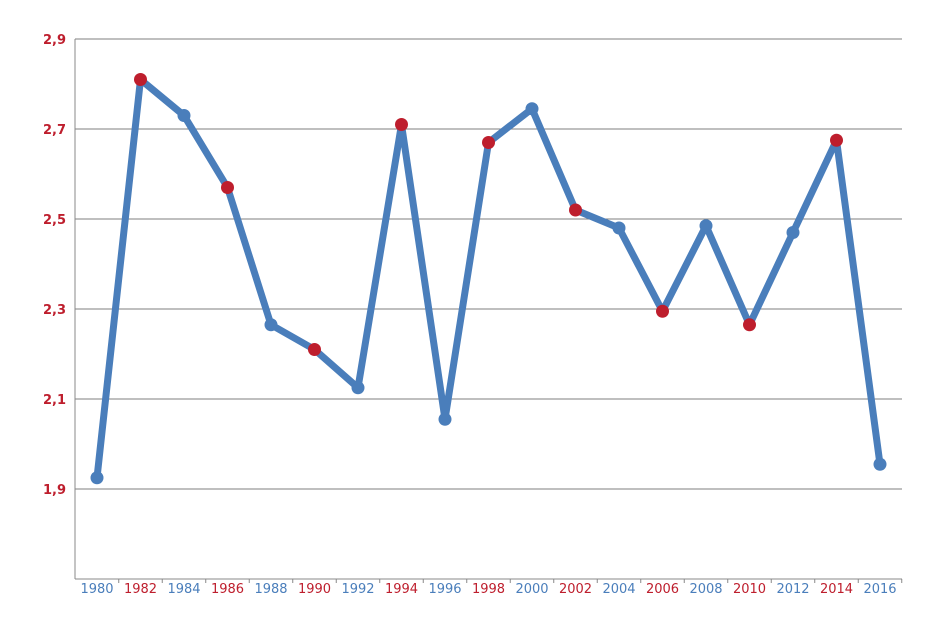 Image resolution: width=952 pixels, height=634 pixels. I want to click on x-tick-label: 1990, so click(314, 589).